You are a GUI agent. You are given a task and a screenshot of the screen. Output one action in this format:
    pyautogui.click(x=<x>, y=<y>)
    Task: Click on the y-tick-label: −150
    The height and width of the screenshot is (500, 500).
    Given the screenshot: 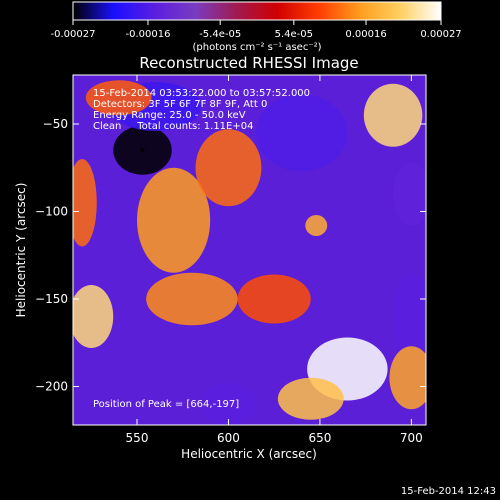 What is the action you would take?
    pyautogui.click(x=51, y=299)
    